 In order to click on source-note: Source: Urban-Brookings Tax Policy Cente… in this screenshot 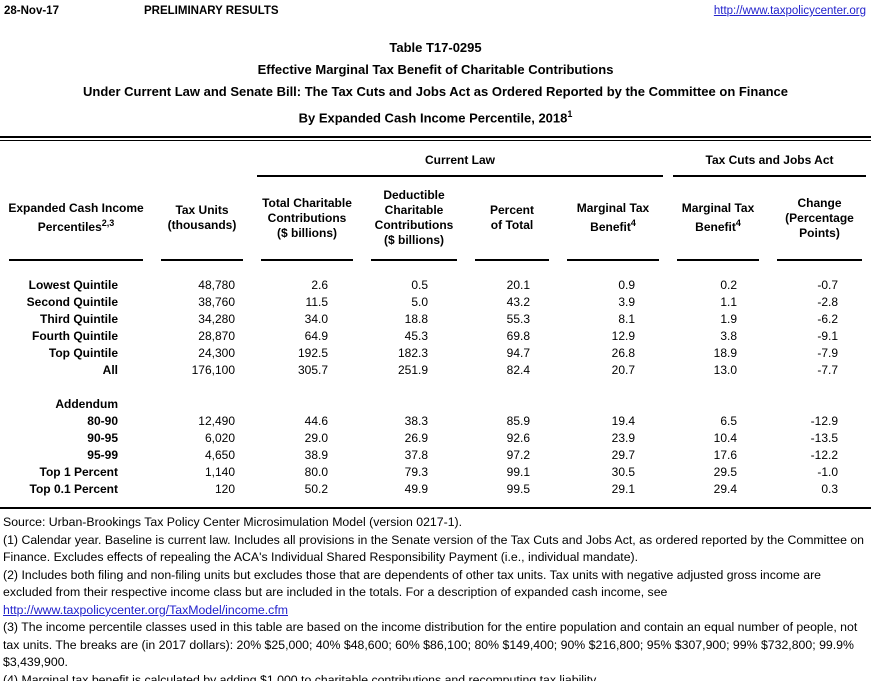, I will do `click(233, 522)`.